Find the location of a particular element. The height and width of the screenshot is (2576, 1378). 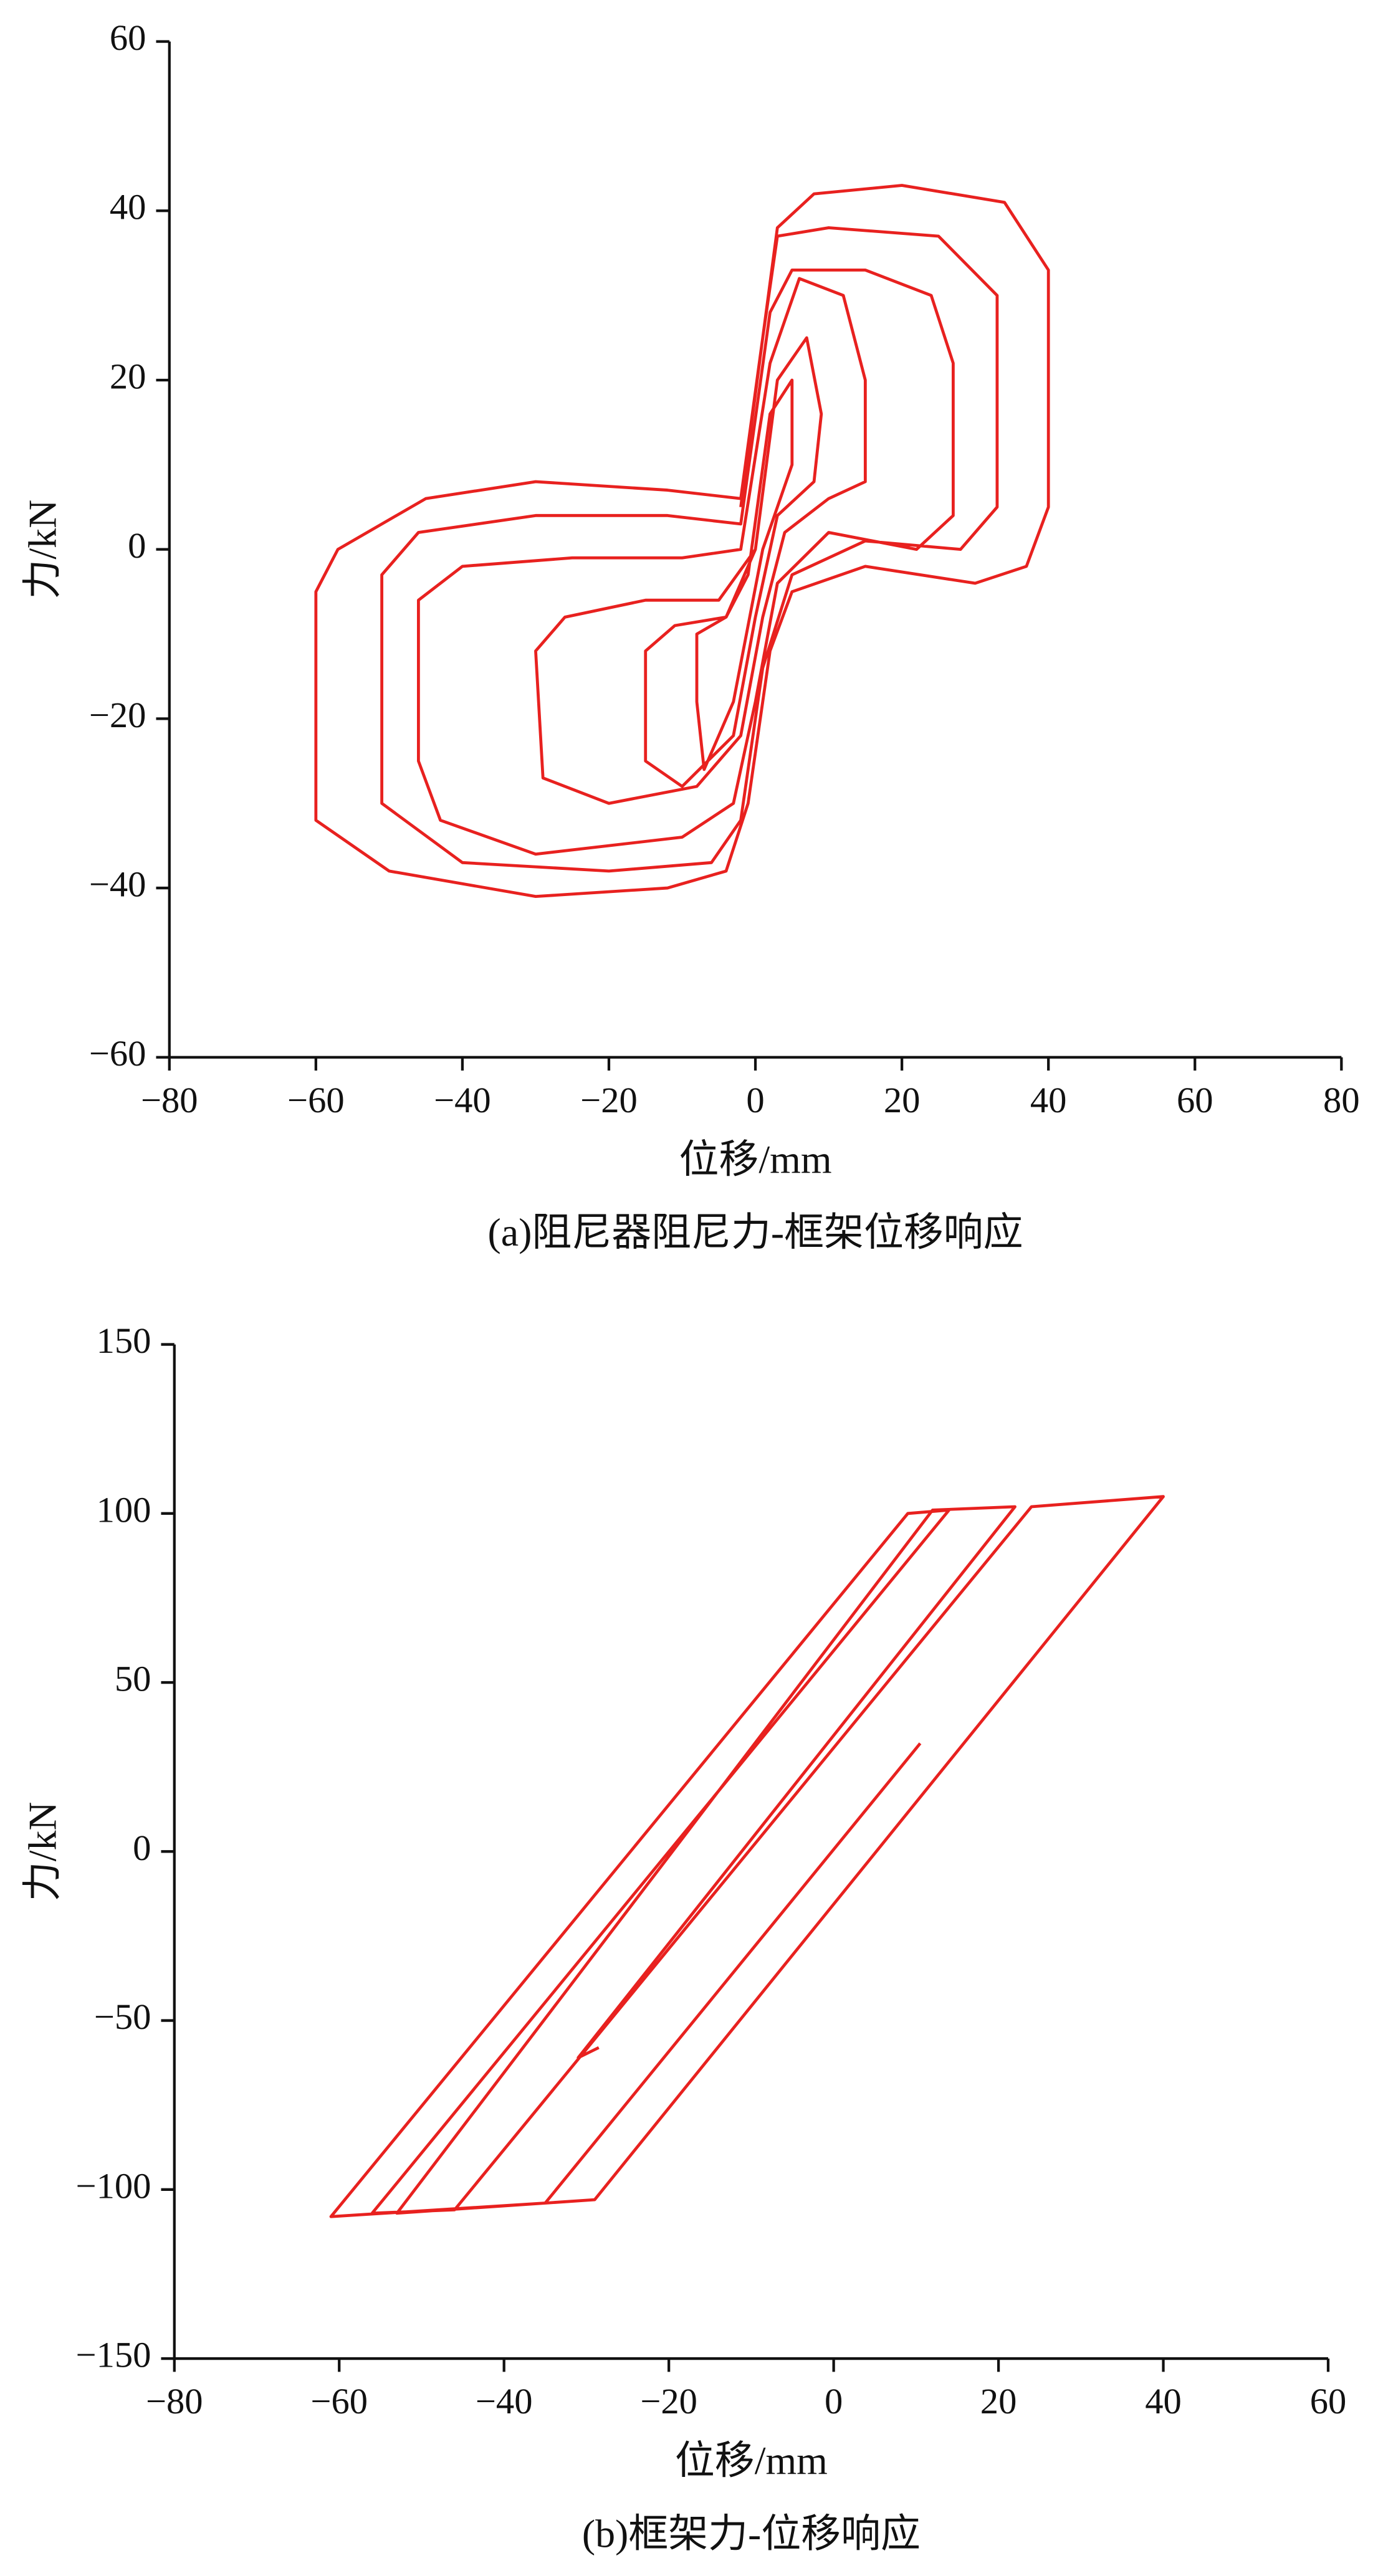

caption: (a)阻尼器阻尼力-框架位移响应 is located at coordinates (755, 1232).